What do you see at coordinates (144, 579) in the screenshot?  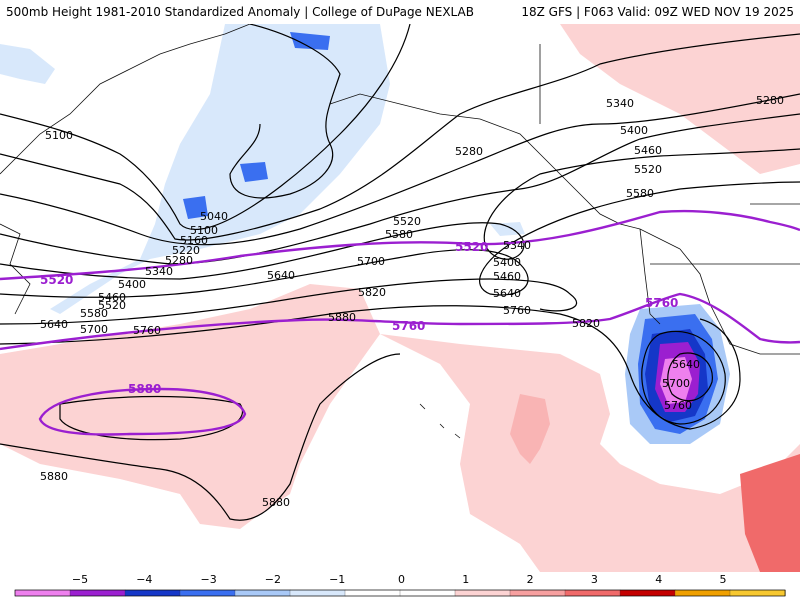 I see `colorbar-tick-label: −4` at bounding box center [144, 579].